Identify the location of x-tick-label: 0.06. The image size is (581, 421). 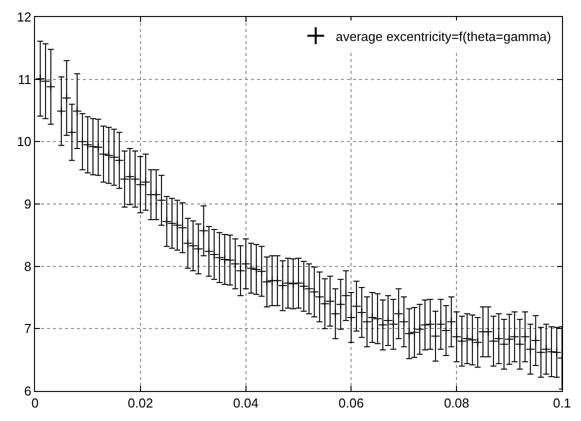
(351, 403).